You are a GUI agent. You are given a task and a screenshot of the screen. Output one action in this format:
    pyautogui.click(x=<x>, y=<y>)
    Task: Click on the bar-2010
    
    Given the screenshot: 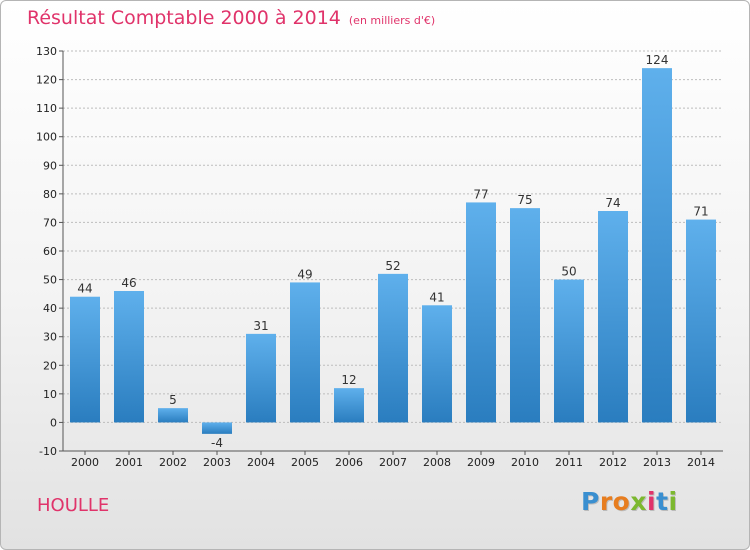 What is the action you would take?
    pyautogui.click(x=525, y=315)
    